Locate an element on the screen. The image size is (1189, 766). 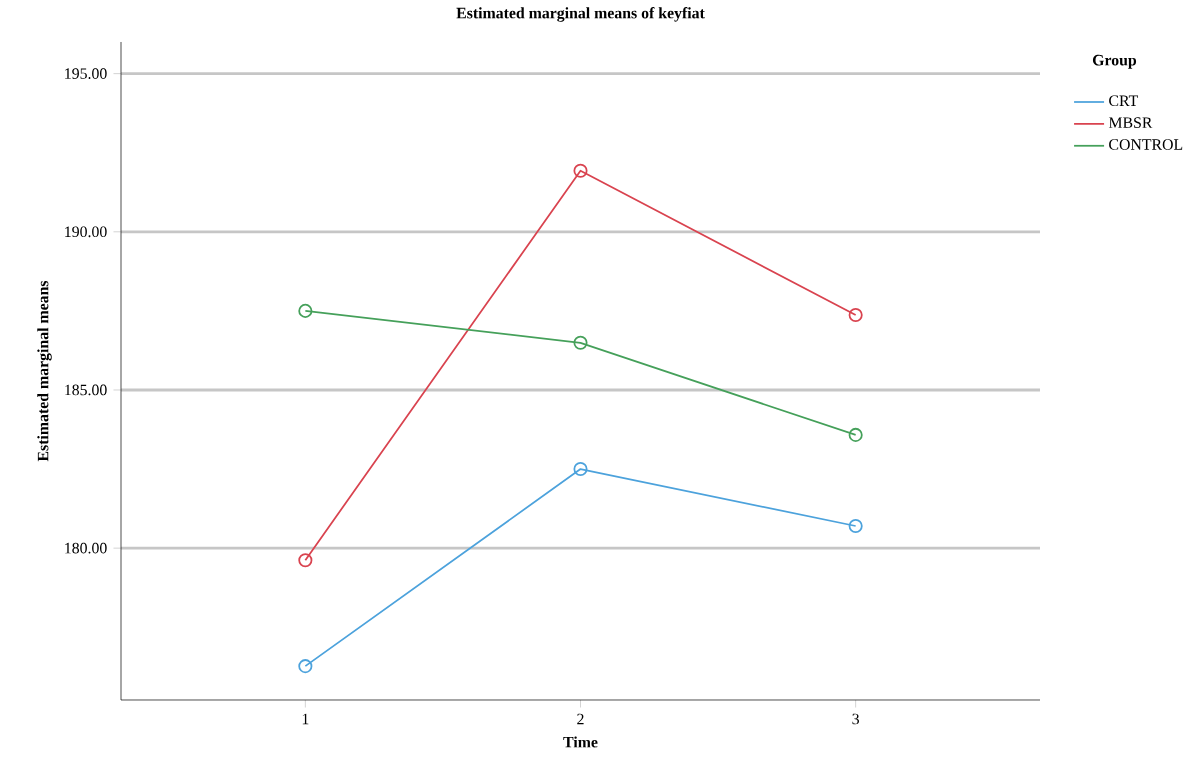
chart-title: Estimated marginal means of keyfiat is located at coordinates (580, 14).